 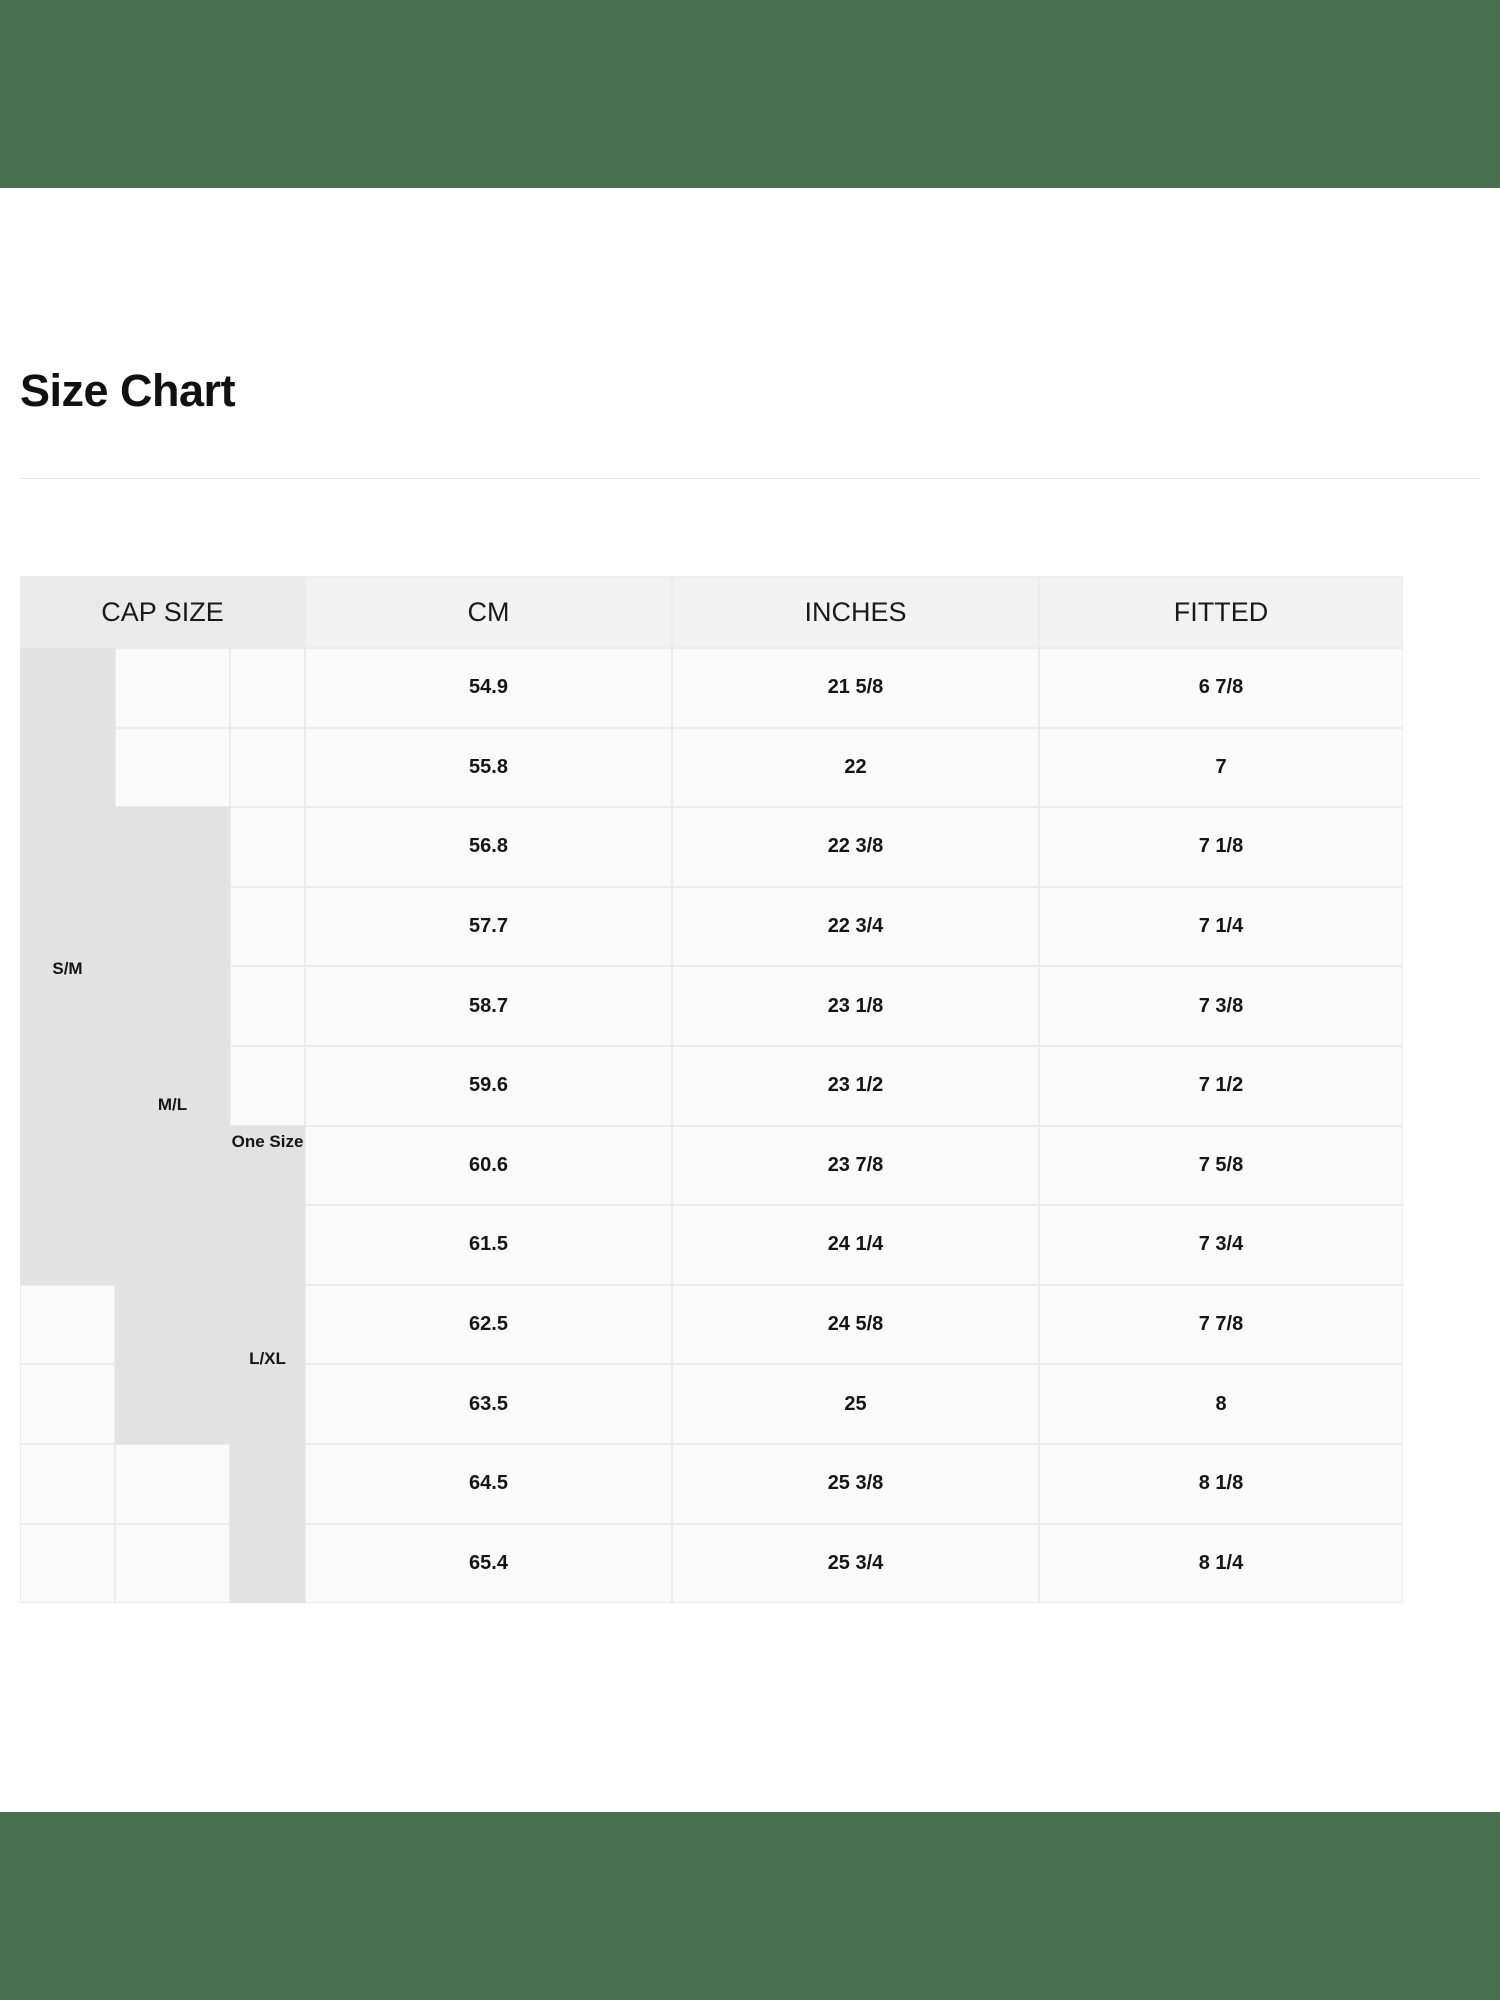 I want to click on table-cell-fitted: 7 5/8, so click(x=1221, y=1165).